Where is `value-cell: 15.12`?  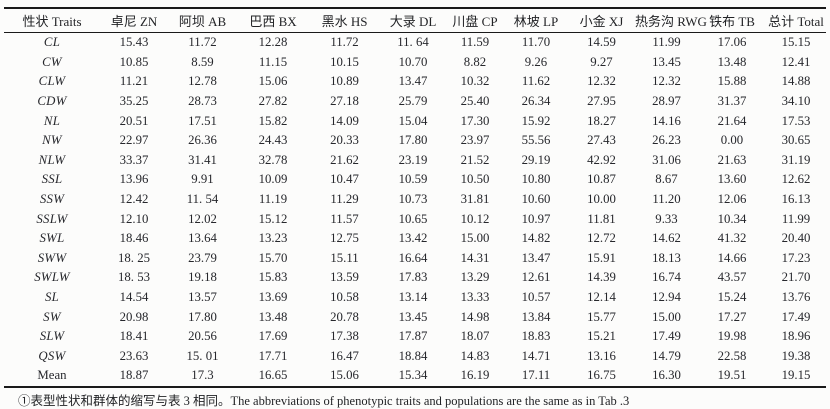
value-cell: 15.12 is located at coordinates (273, 218).